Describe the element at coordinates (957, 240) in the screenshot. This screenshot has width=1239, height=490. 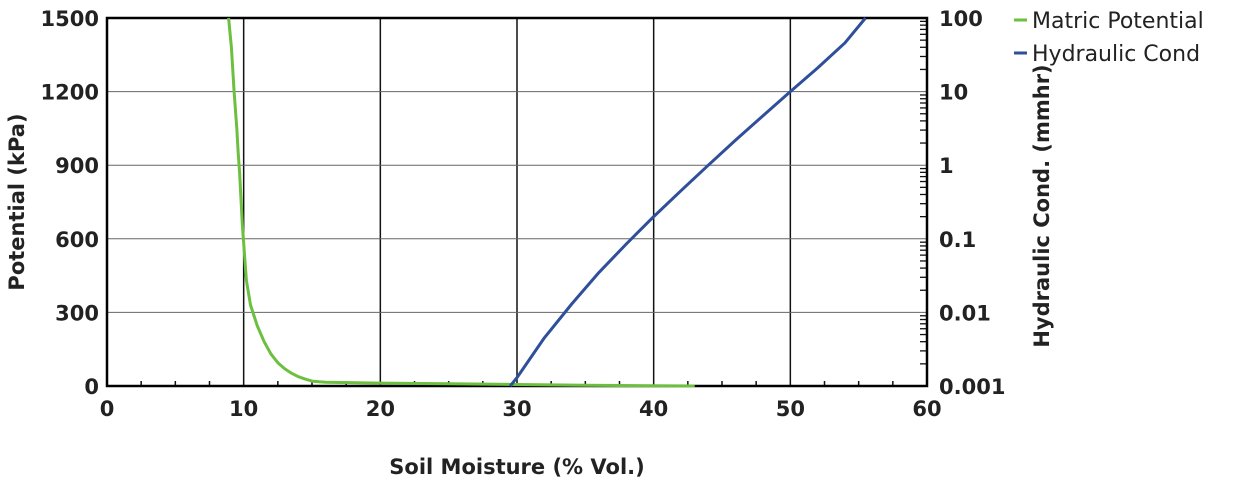
I see `y2-tick-label: 0.1` at that location.